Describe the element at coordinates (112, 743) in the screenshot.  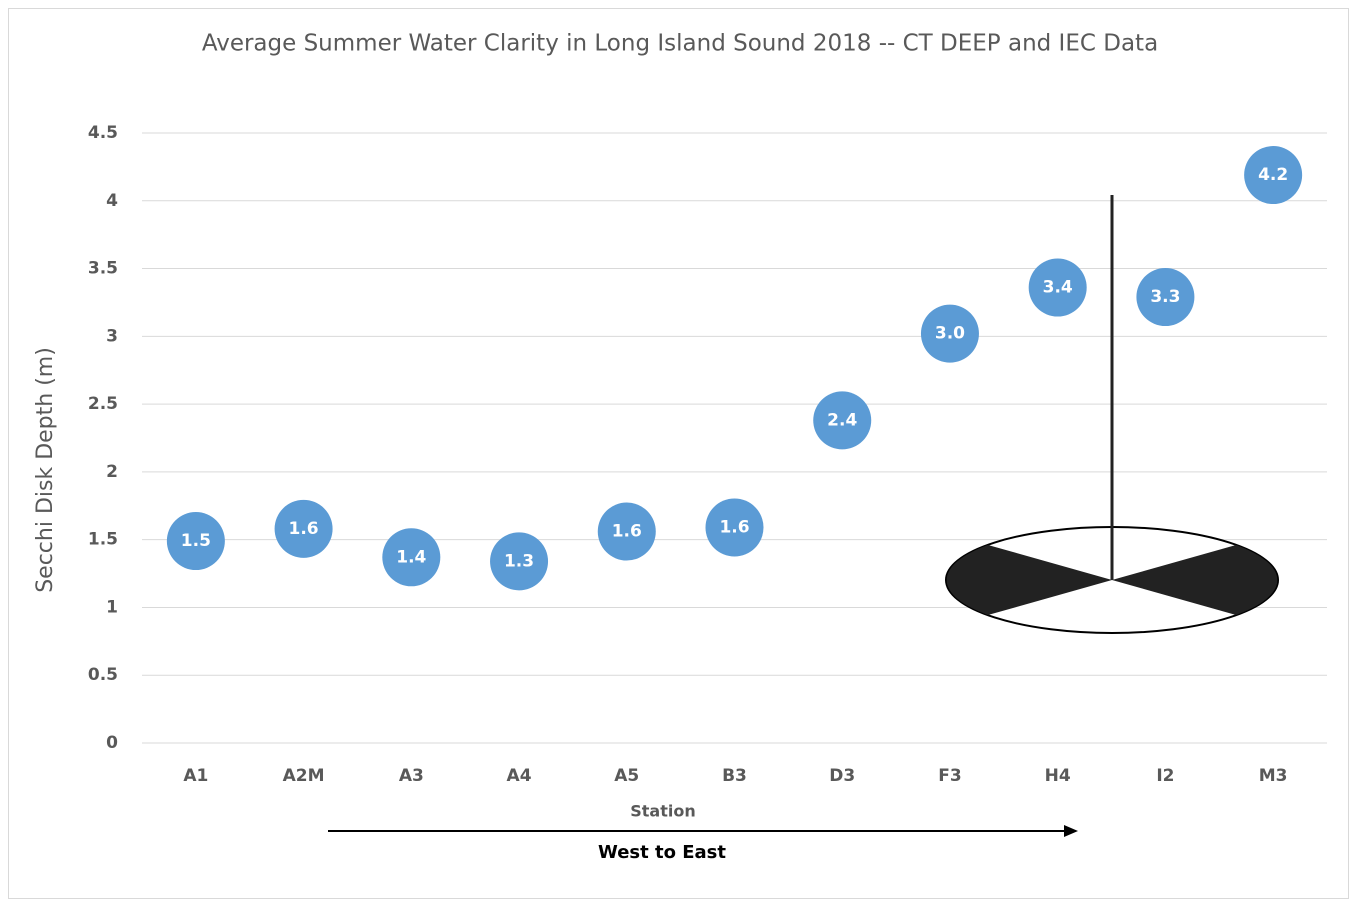
I see `y-tick-label: 0` at that location.